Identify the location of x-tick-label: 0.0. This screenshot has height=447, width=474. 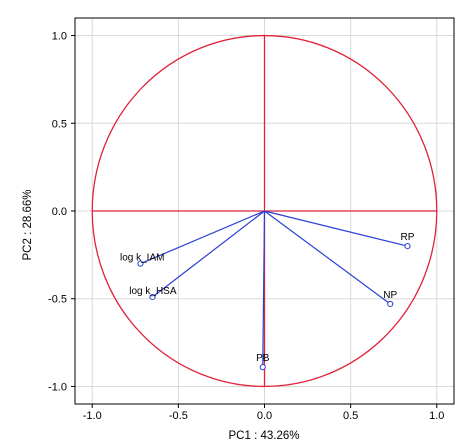
(264, 416).